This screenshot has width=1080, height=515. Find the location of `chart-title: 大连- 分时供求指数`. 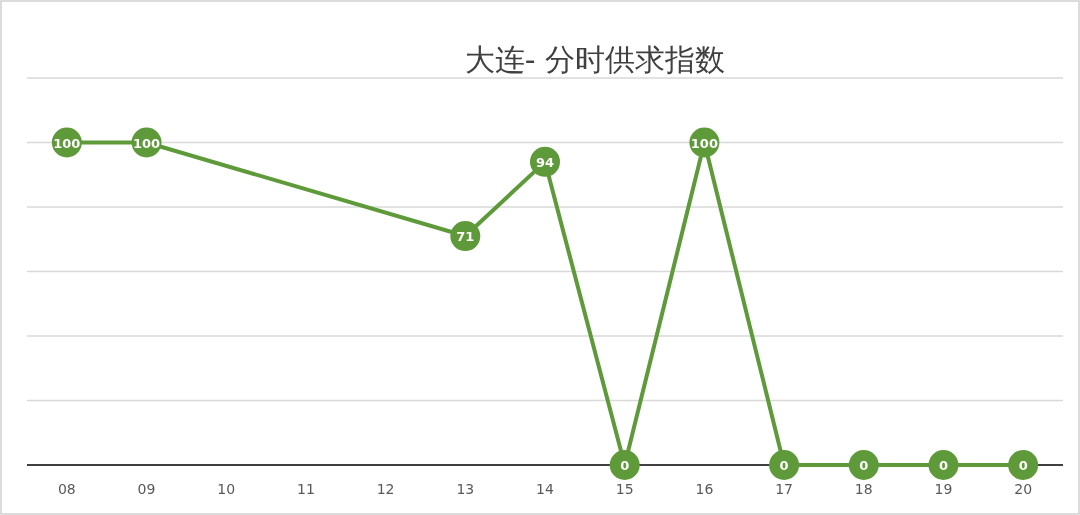

chart-title: 大连- 分时供求指数 is located at coordinates (595, 59).